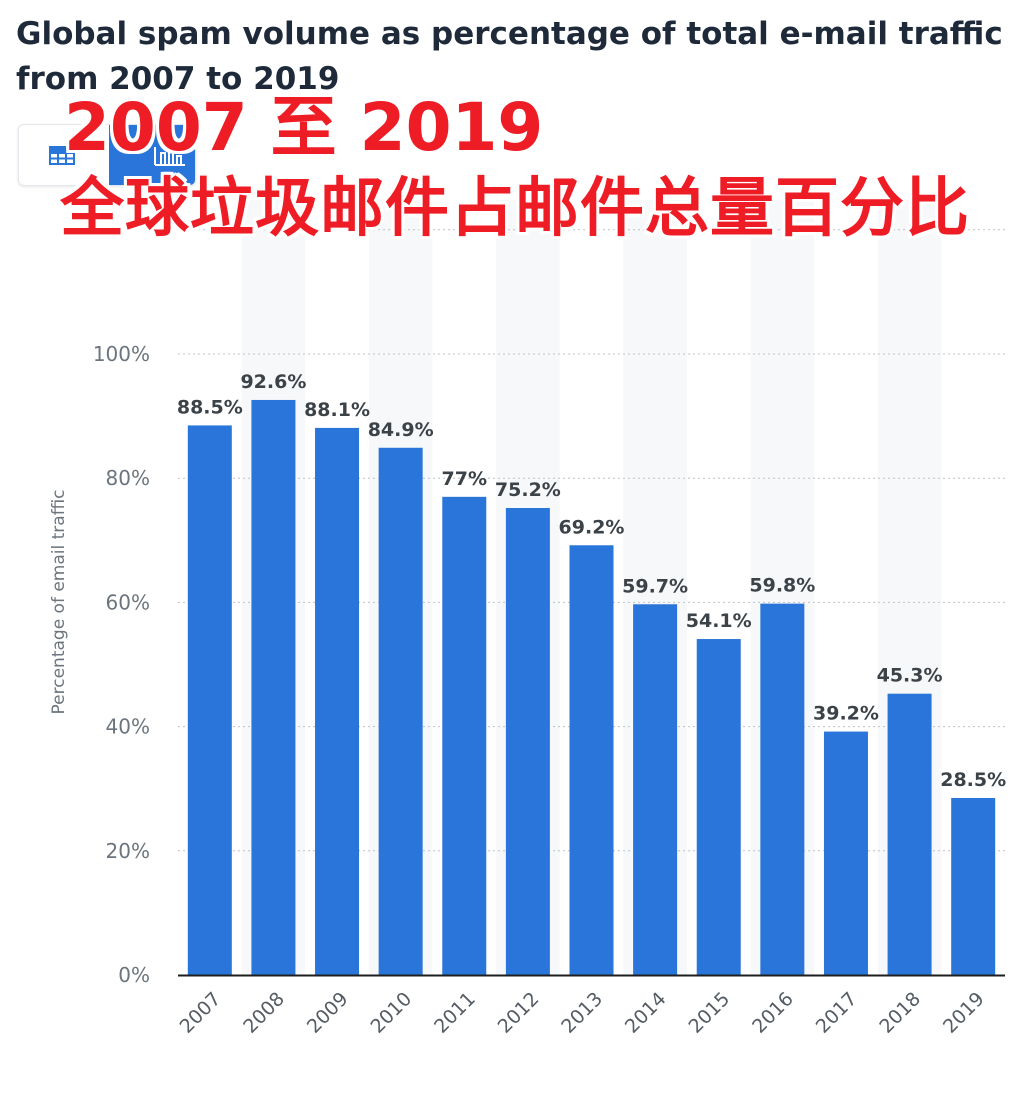  What do you see at coordinates (646, 1013) in the screenshot?
I see `x-tick-label: 2014` at bounding box center [646, 1013].